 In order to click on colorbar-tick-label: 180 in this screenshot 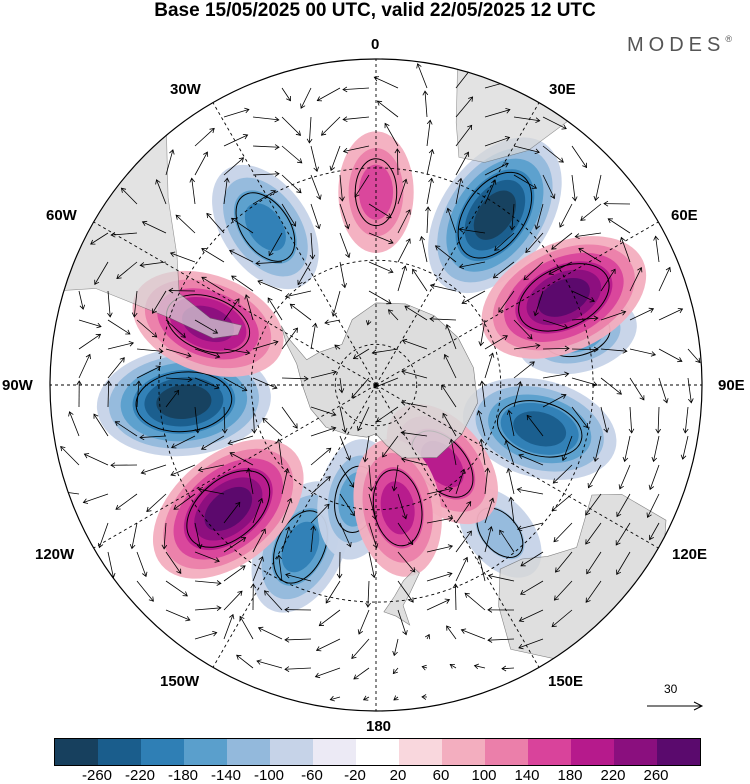, I will do `click(569, 775)`.